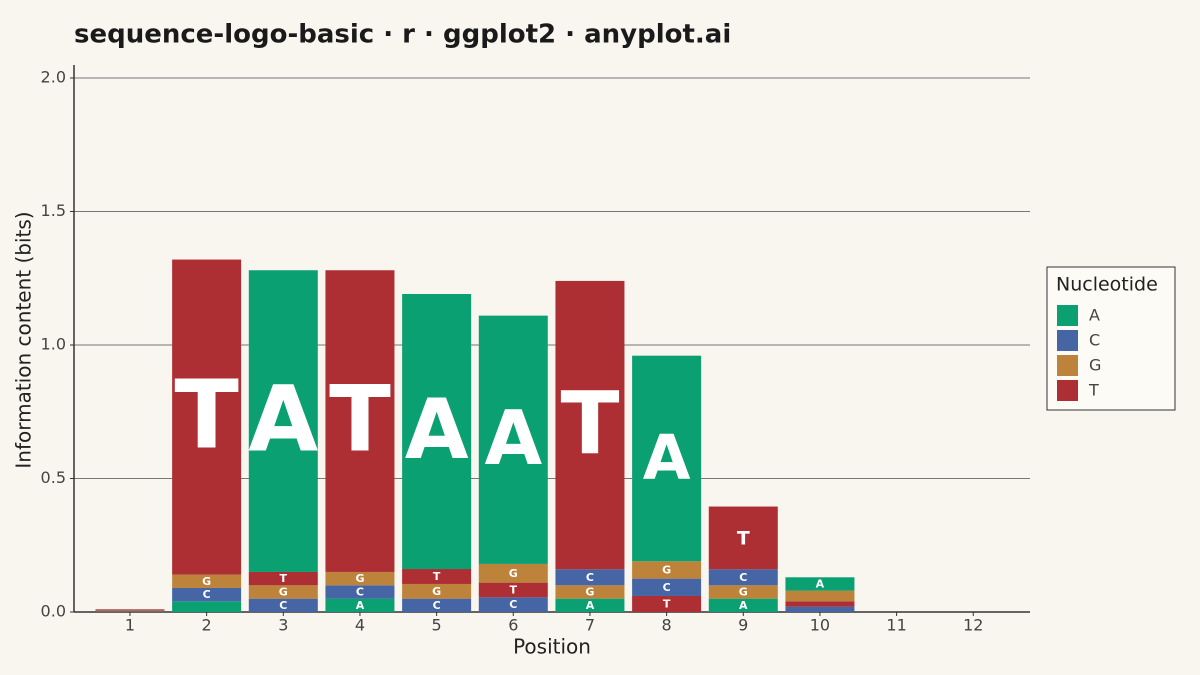 The width and height of the screenshot is (1200, 675). I want to click on y-tick-label: 1.5, so click(53, 210).